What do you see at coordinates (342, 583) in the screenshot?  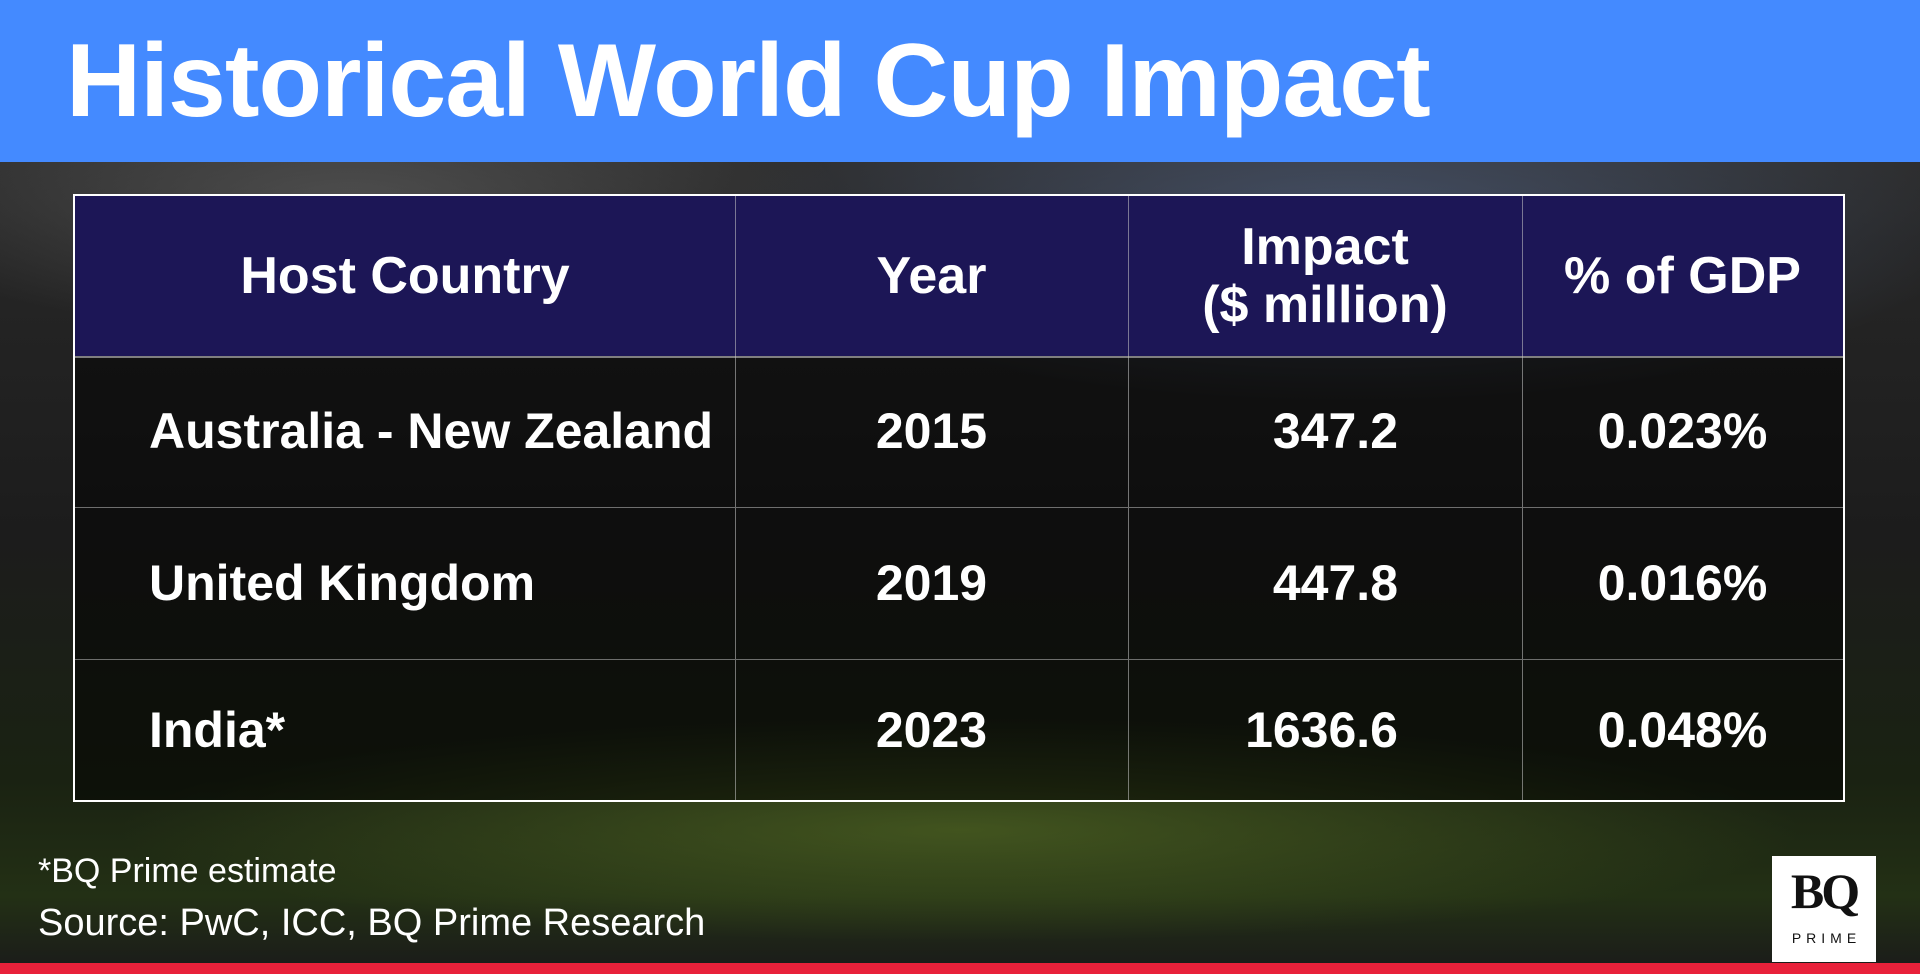 I see `cell-host-country: United Kingdom` at bounding box center [342, 583].